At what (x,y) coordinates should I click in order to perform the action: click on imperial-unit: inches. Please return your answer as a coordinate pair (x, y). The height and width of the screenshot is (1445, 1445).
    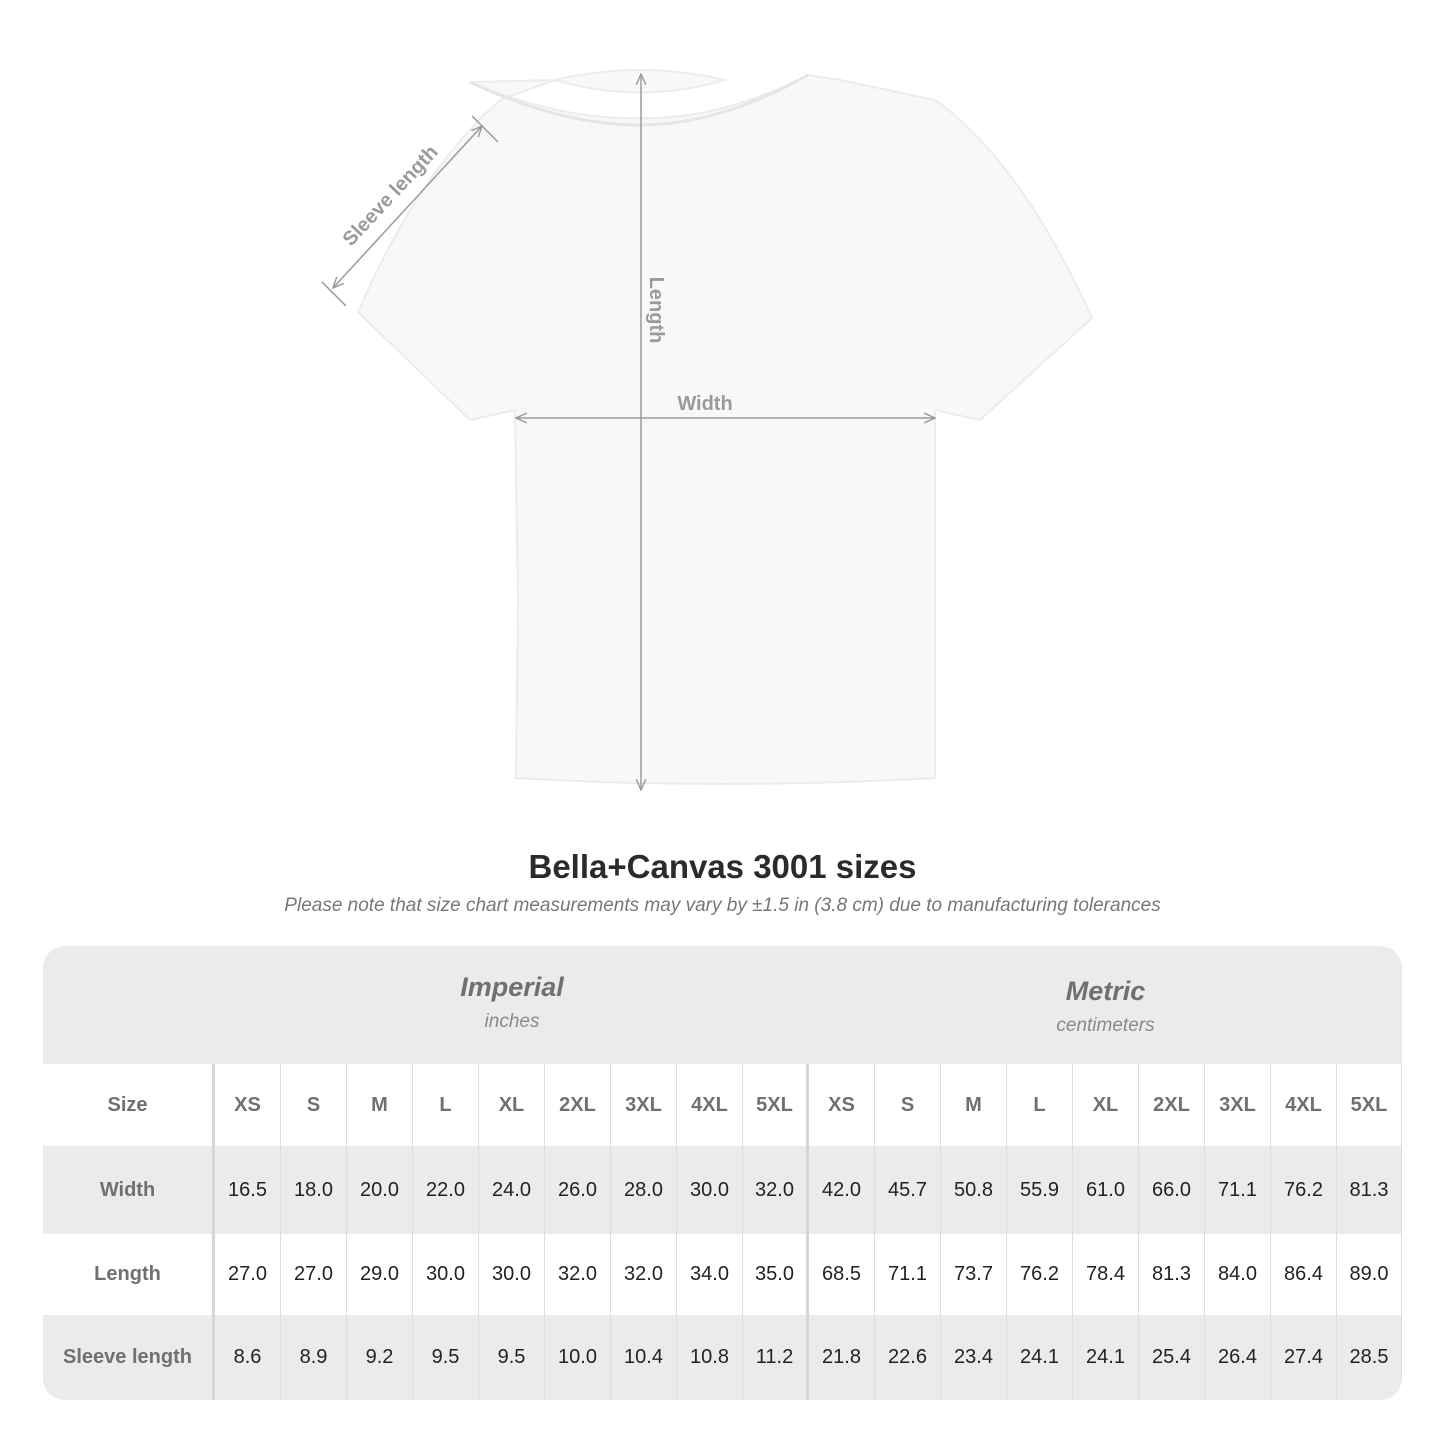
    Looking at the image, I should click on (512, 1021).